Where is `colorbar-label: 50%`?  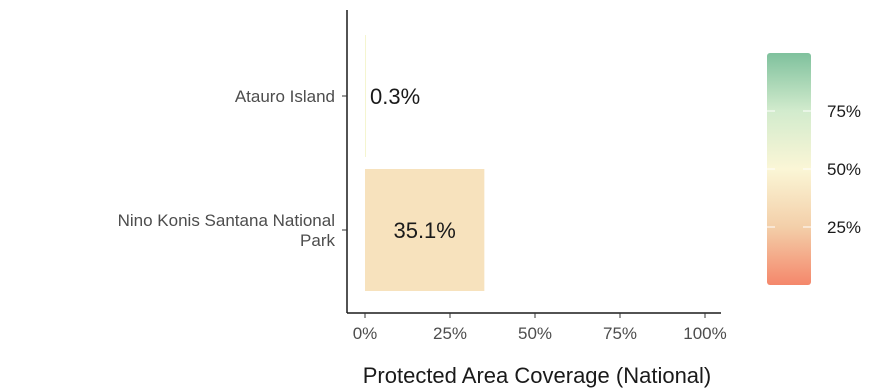 colorbar-label: 50% is located at coordinates (844, 169).